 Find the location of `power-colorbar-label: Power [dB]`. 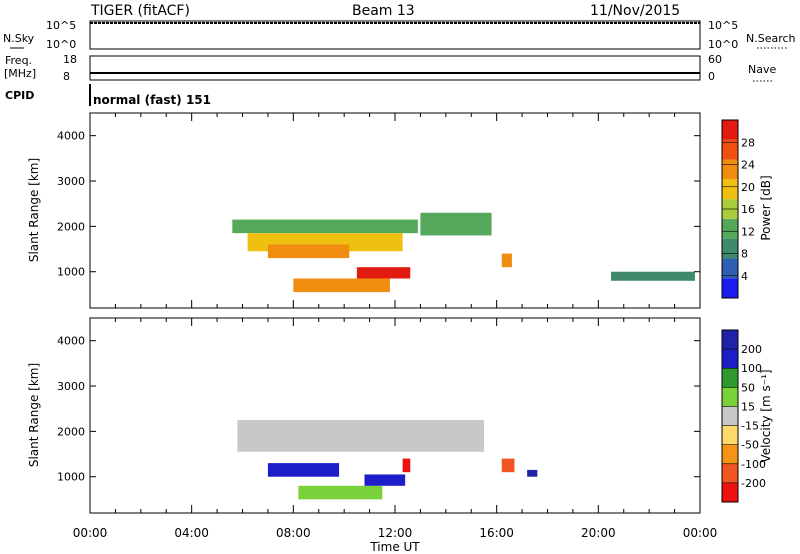

power-colorbar-label: Power [dB] is located at coordinates (766, 207).